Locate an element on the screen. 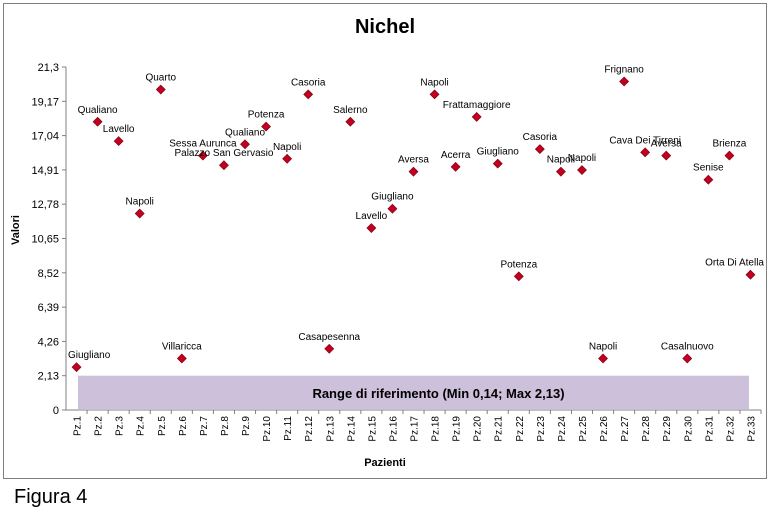 Image resolution: width=770 pixels, height=520 pixels. x-tick-label: Pz.26 is located at coordinates (604, 429).